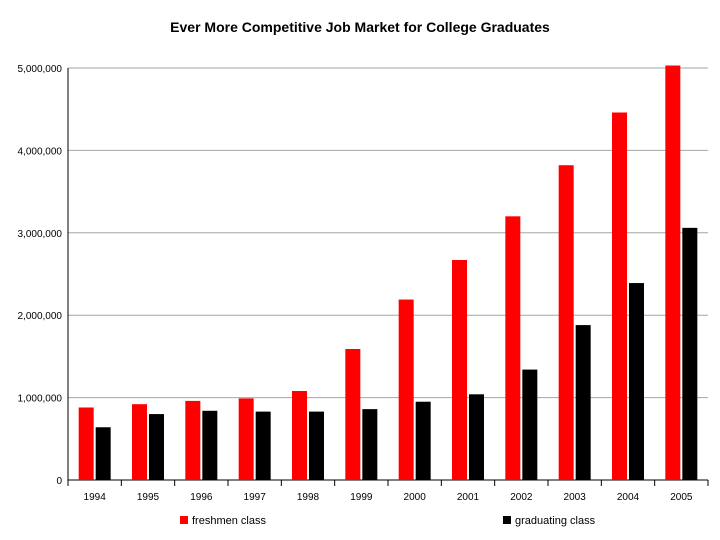  What do you see at coordinates (95, 497) in the screenshot?
I see `x-tick-label: 1994` at bounding box center [95, 497].